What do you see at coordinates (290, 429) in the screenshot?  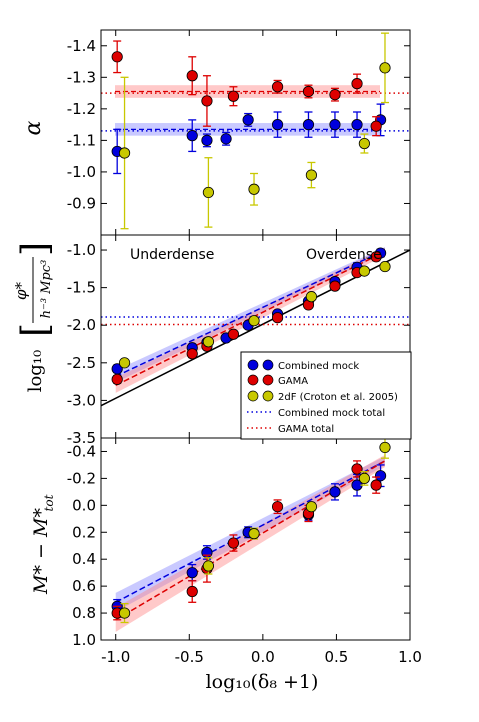 I see `legend-item-gama-total: GAMA total` at bounding box center [290, 429].